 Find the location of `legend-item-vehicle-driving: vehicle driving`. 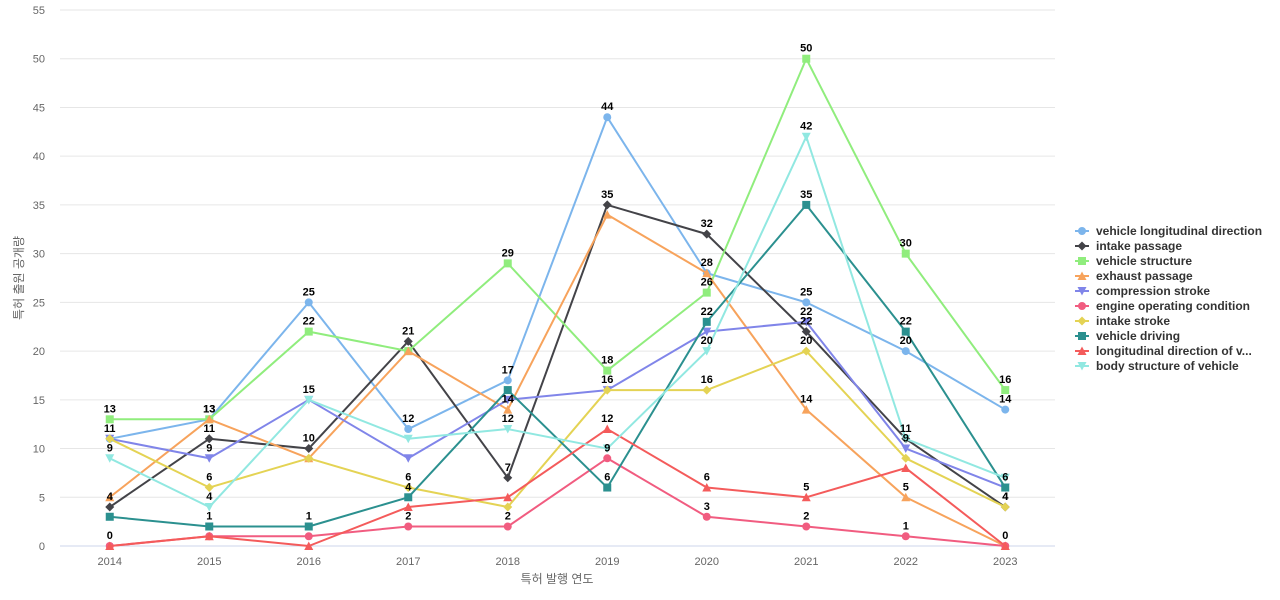

legend-item-vehicle-driving: vehicle driving is located at coordinates (1127, 336).